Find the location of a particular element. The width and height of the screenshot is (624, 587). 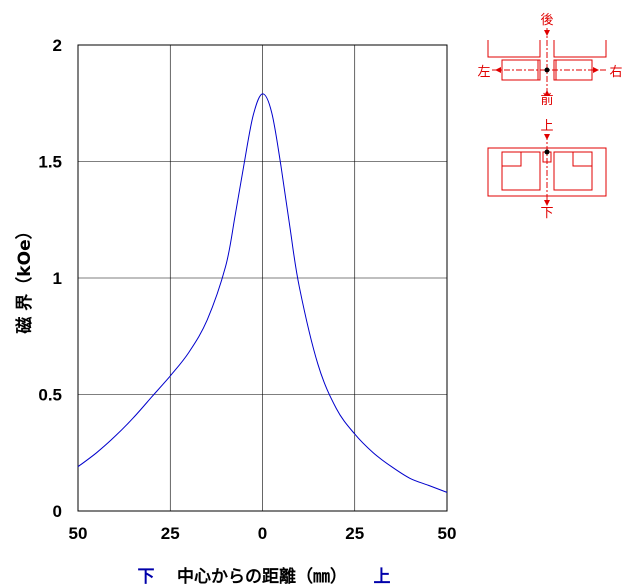

label-front: 前 is located at coordinates (546, 100).